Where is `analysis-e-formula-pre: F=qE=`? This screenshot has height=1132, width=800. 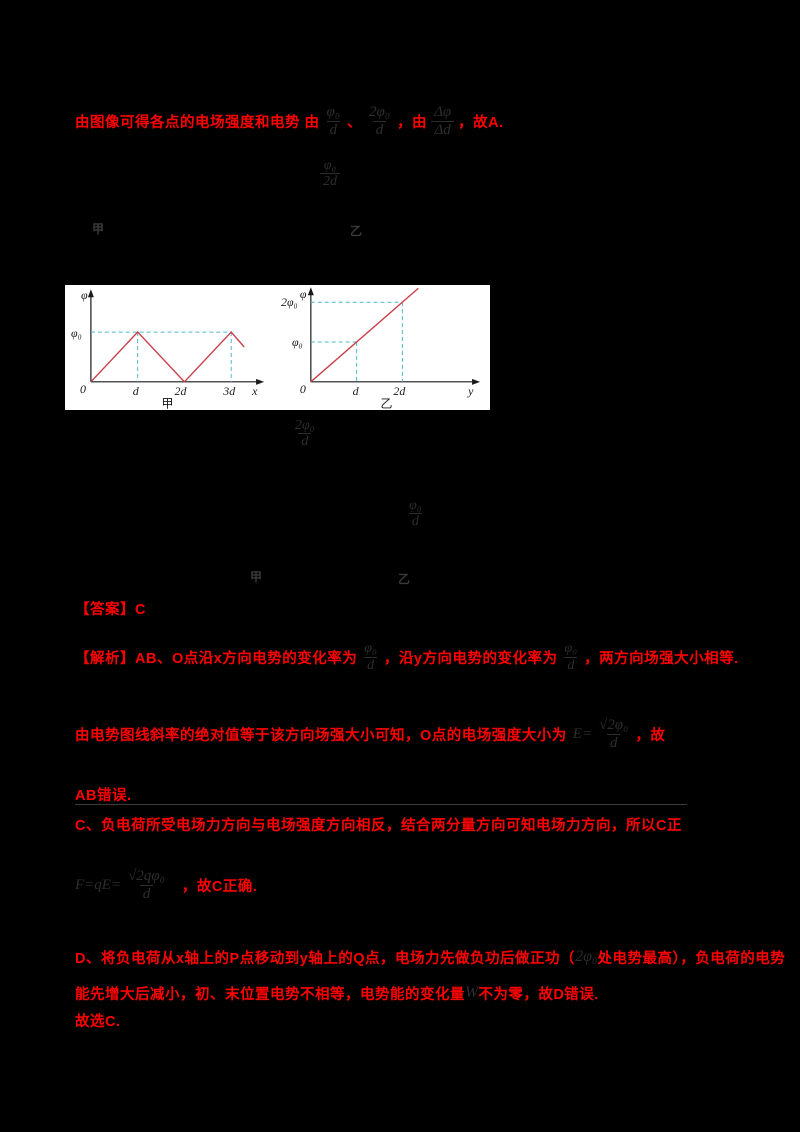 analysis-e-formula-pre: F=qE= is located at coordinates (98, 884).